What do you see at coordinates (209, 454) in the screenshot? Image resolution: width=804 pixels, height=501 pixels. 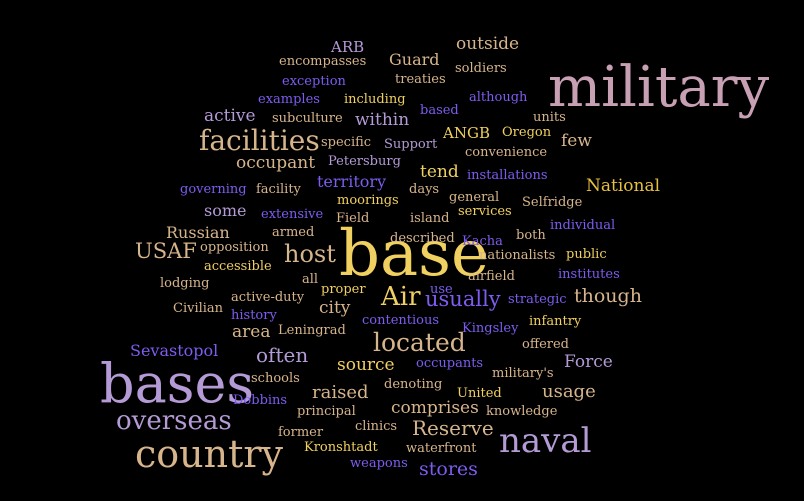 I see `word: country` at bounding box center [209, 454].